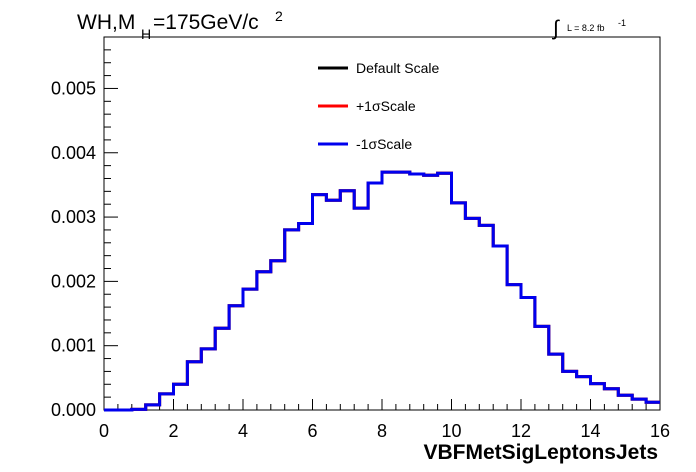 This screenshot has height=472, width=696. Describe the element at coordinates (73, 88) in the screenshot. I see `y-tick-label: 0.005` at that location.